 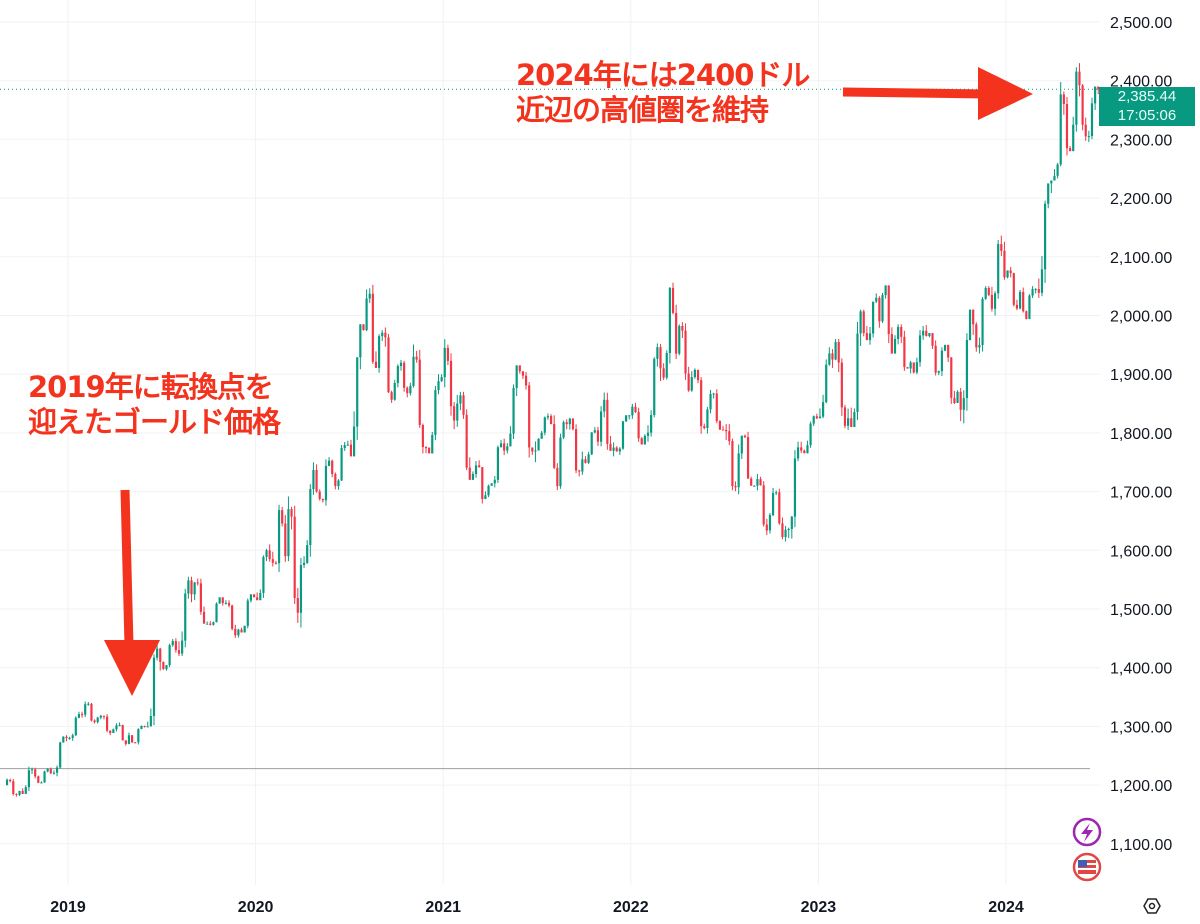 What do you see at coordinates (1141, 375) in the screenshot?
I see `y-tick-label: 1,900.00` at bounding box center [1141, 375].